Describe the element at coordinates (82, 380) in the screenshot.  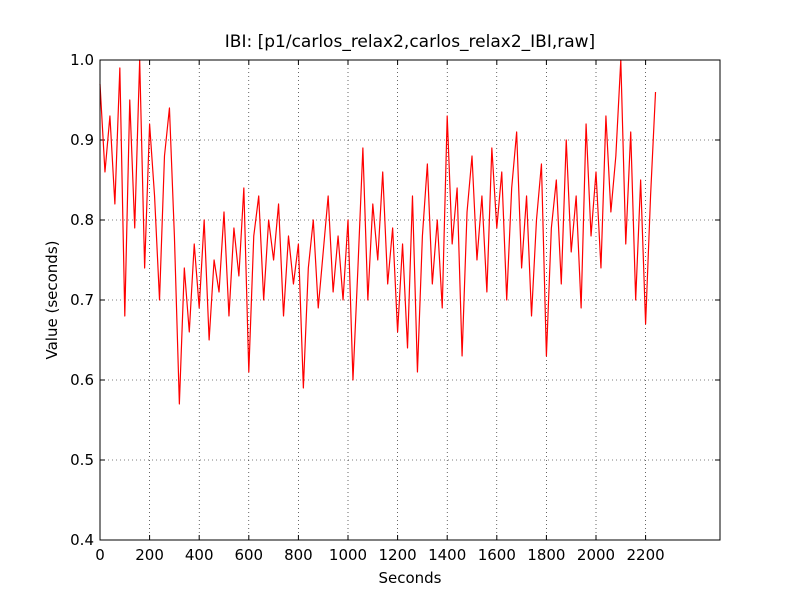
I see `y-tick-label: 0.6` at that location.